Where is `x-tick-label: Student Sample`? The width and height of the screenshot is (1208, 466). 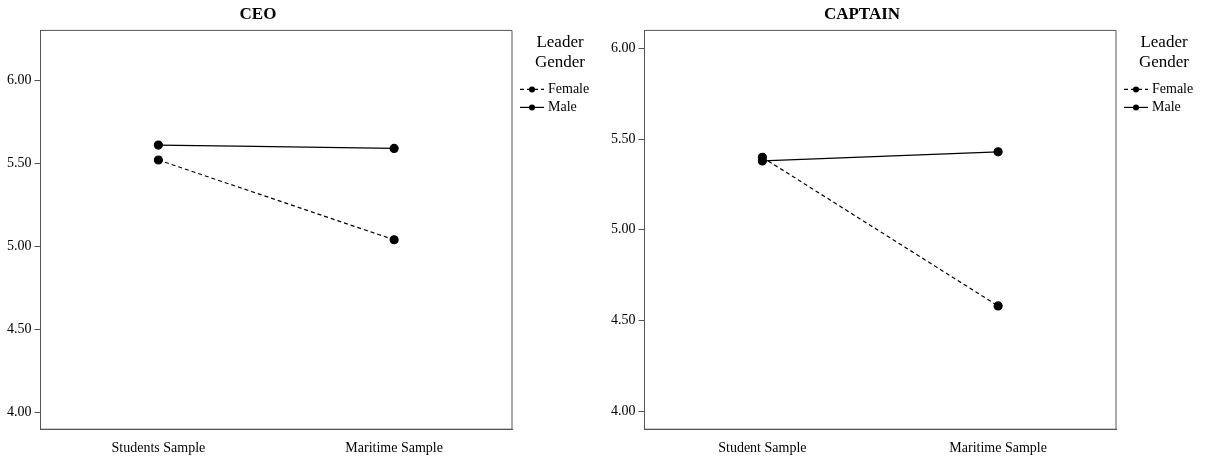 x-tick-label: Student Sample is located at coordinates (762, 448).